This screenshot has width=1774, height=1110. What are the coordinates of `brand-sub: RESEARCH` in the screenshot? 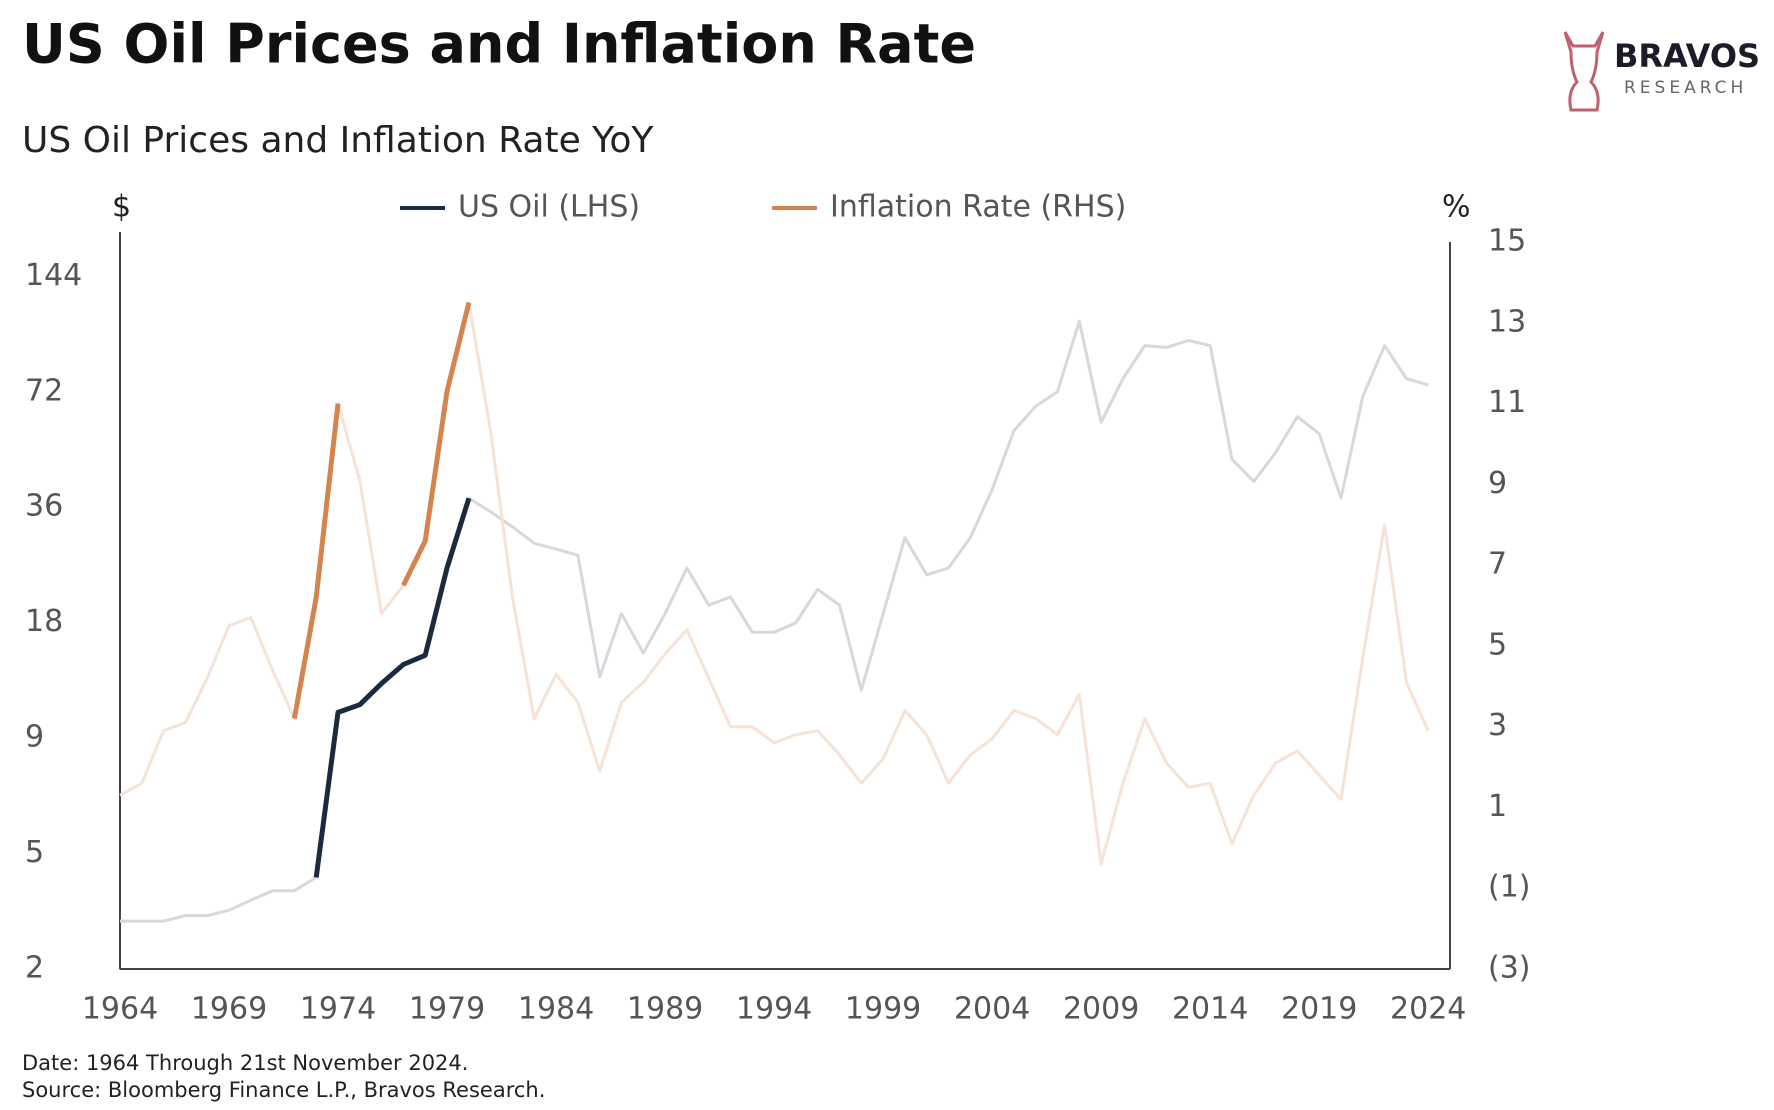 It's located at (1685, 88).